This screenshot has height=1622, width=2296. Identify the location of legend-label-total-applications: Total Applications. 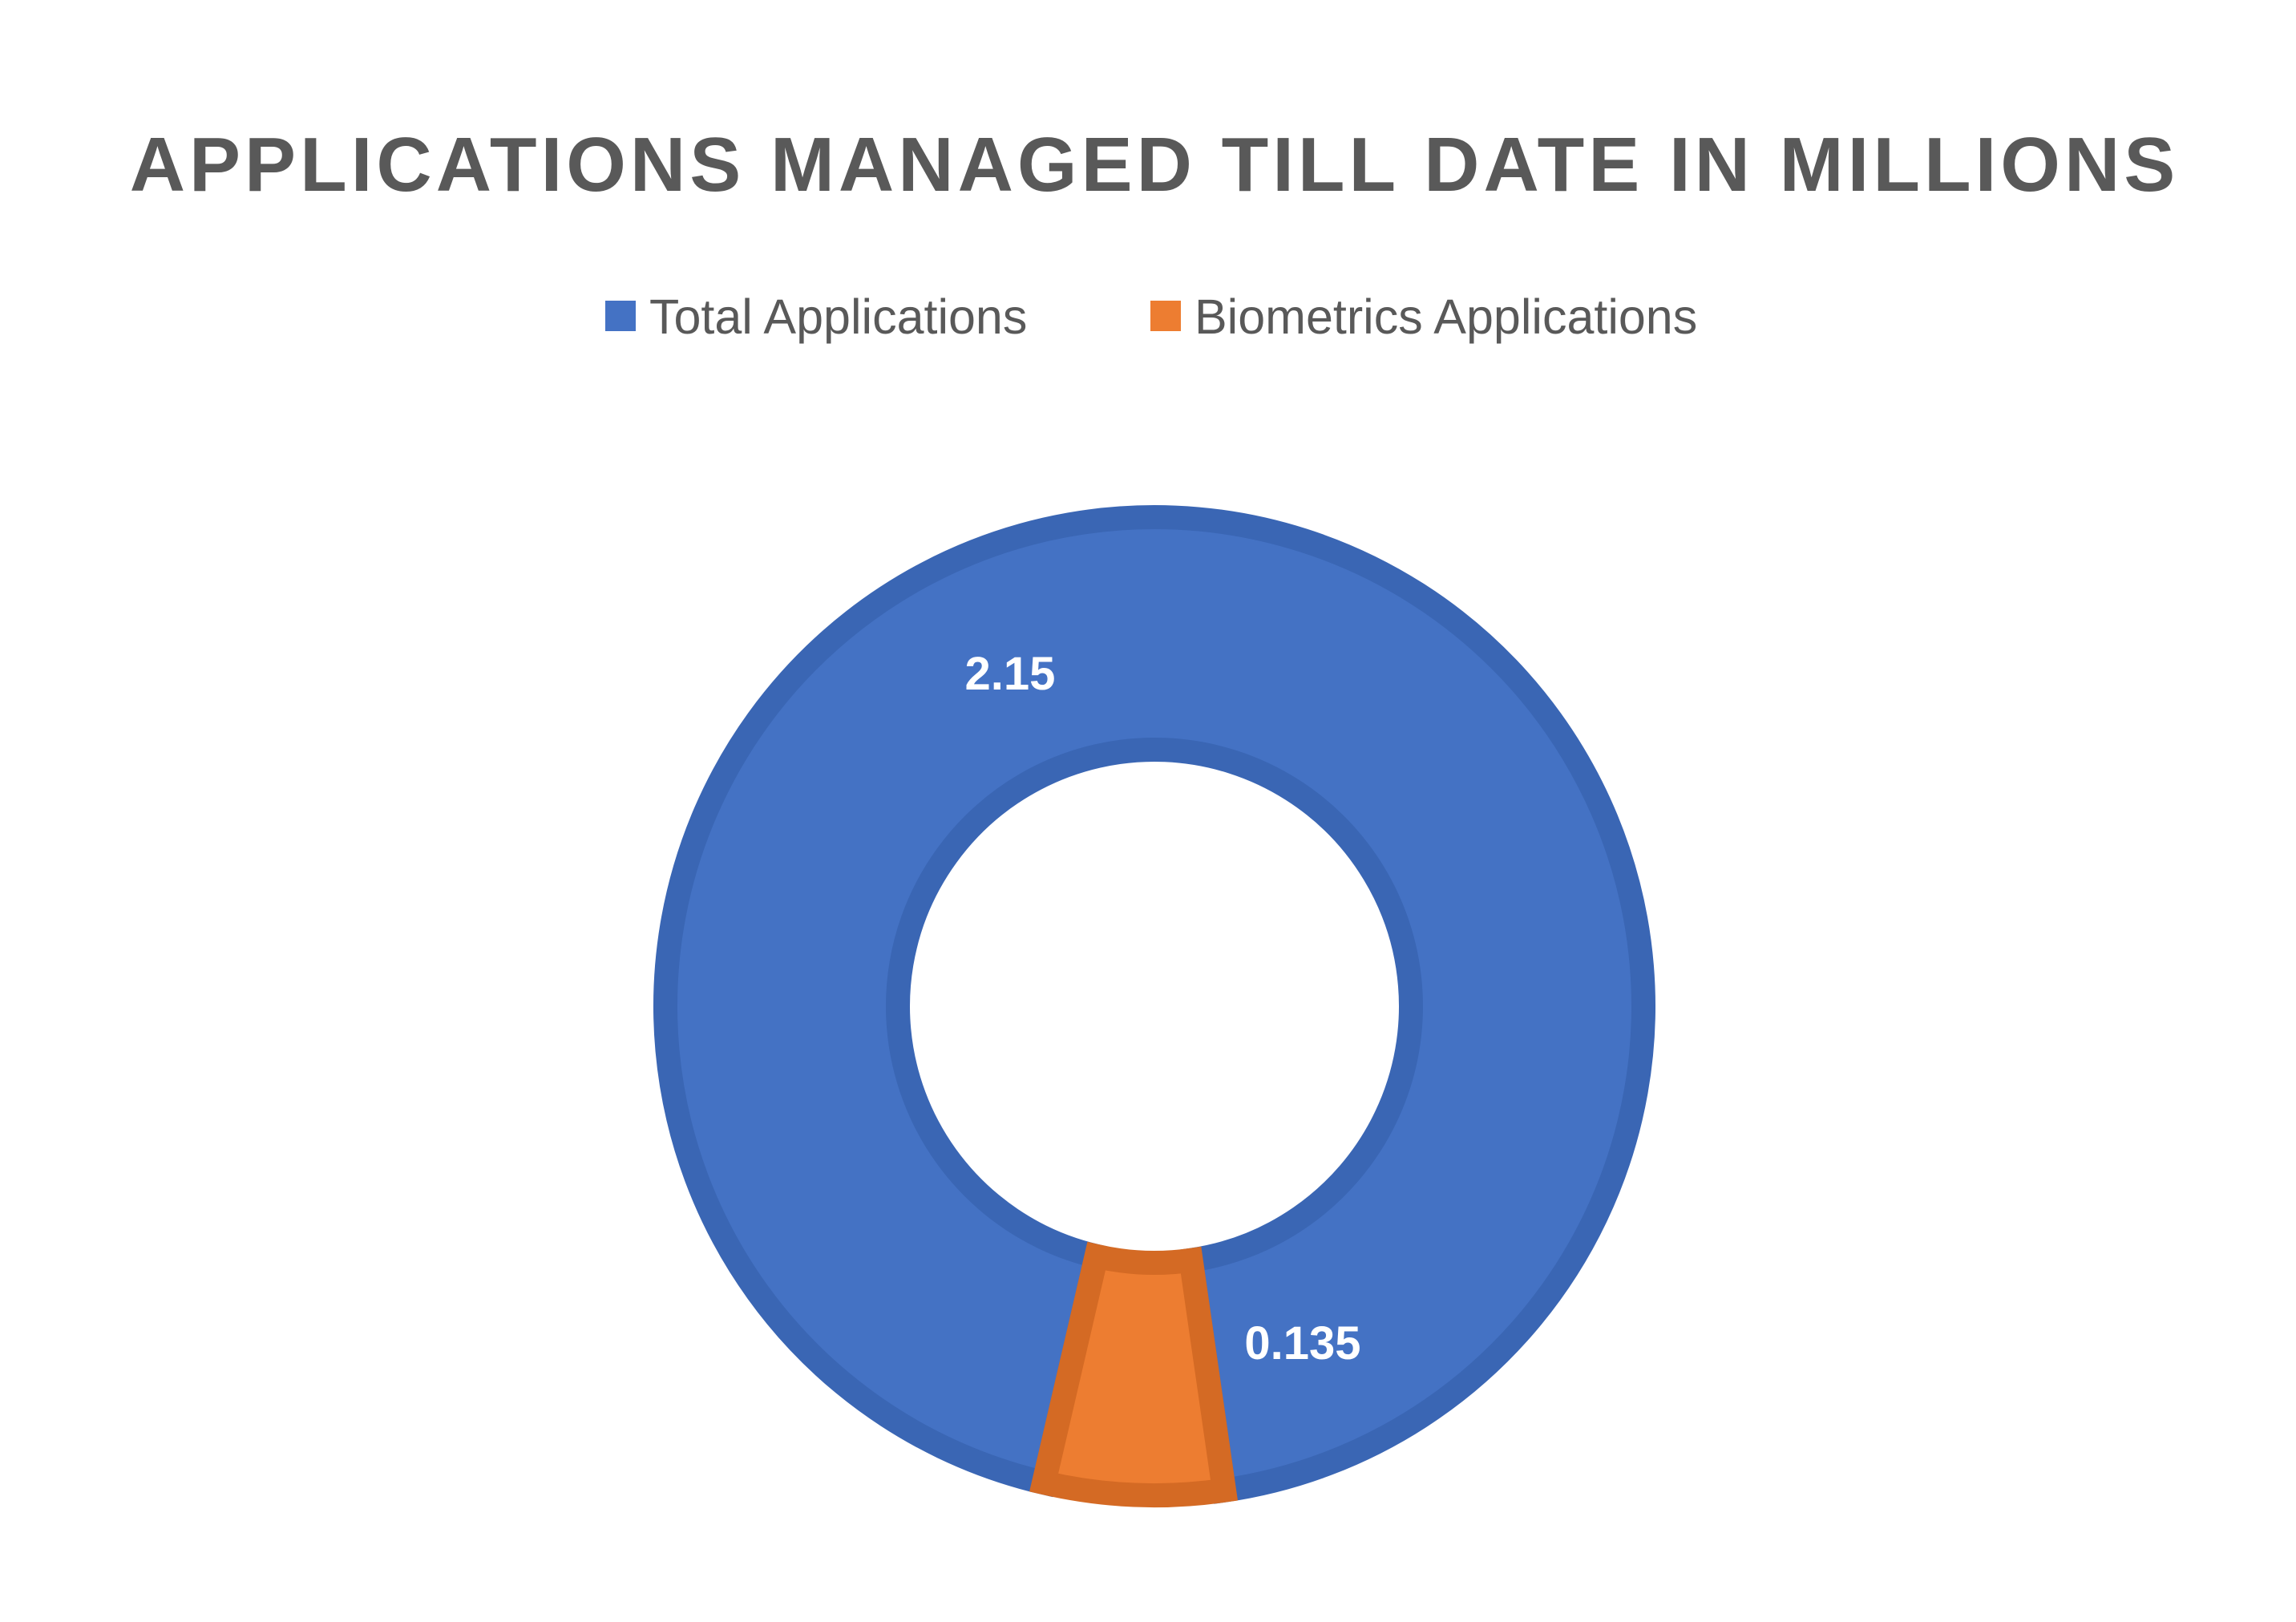
(838, 316).